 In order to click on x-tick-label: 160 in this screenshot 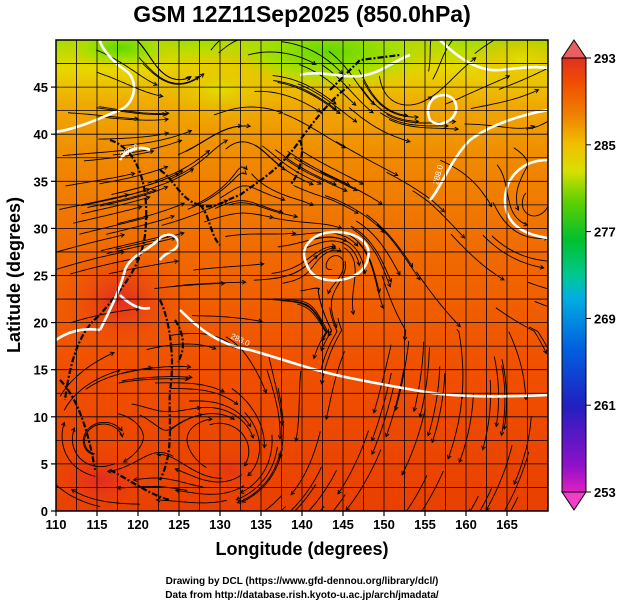, I will do `click(466, 524)`.